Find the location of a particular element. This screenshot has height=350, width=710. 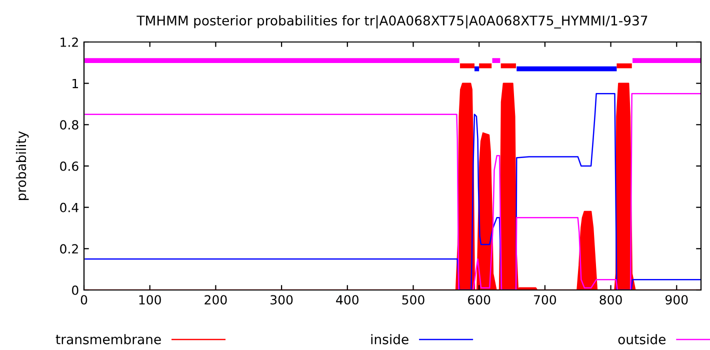

x-tick-label: 600 is located at coordinates (479, 300).